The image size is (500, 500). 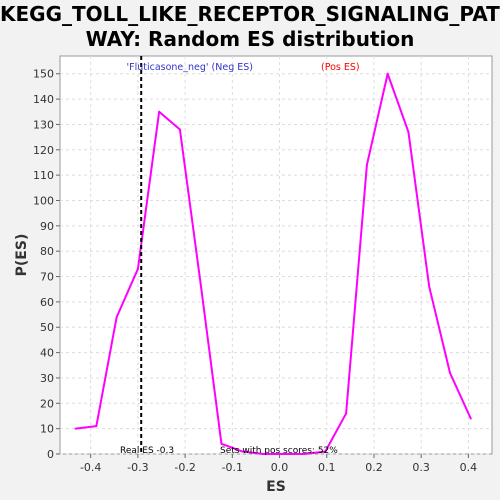 What do you see at coordinates (374, 467) in the screenshot?
I see `x-tick-label: 0.2` at bounding box center [374, 467].